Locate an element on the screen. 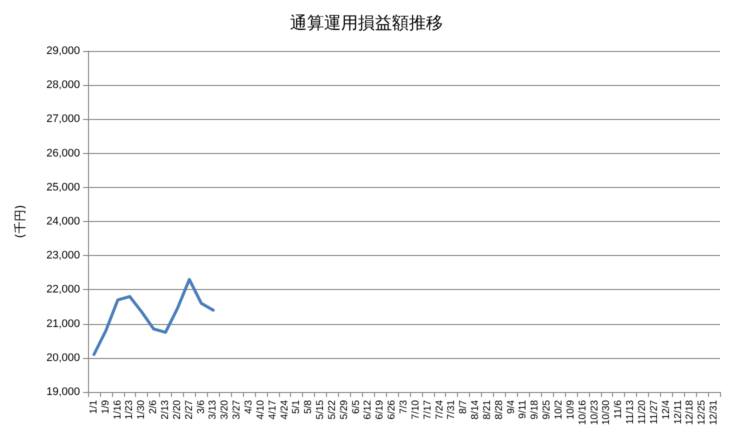 The image size is (733, 444). y-axis-title: (千円) is located at coordinates (20, 221).